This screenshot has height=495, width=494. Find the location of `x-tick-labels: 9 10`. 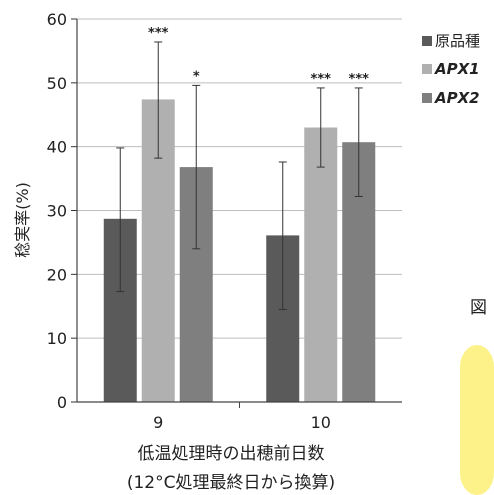

x-tick-labels: 9 10 is located at coordinates (242, 422).